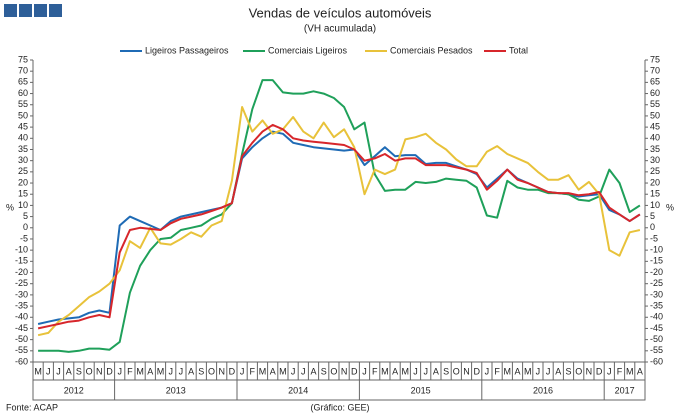  Describe the element at coordinates (187, 50) in the screenshot. I see `legend-label: Ligeiros Passageiros` at that location.